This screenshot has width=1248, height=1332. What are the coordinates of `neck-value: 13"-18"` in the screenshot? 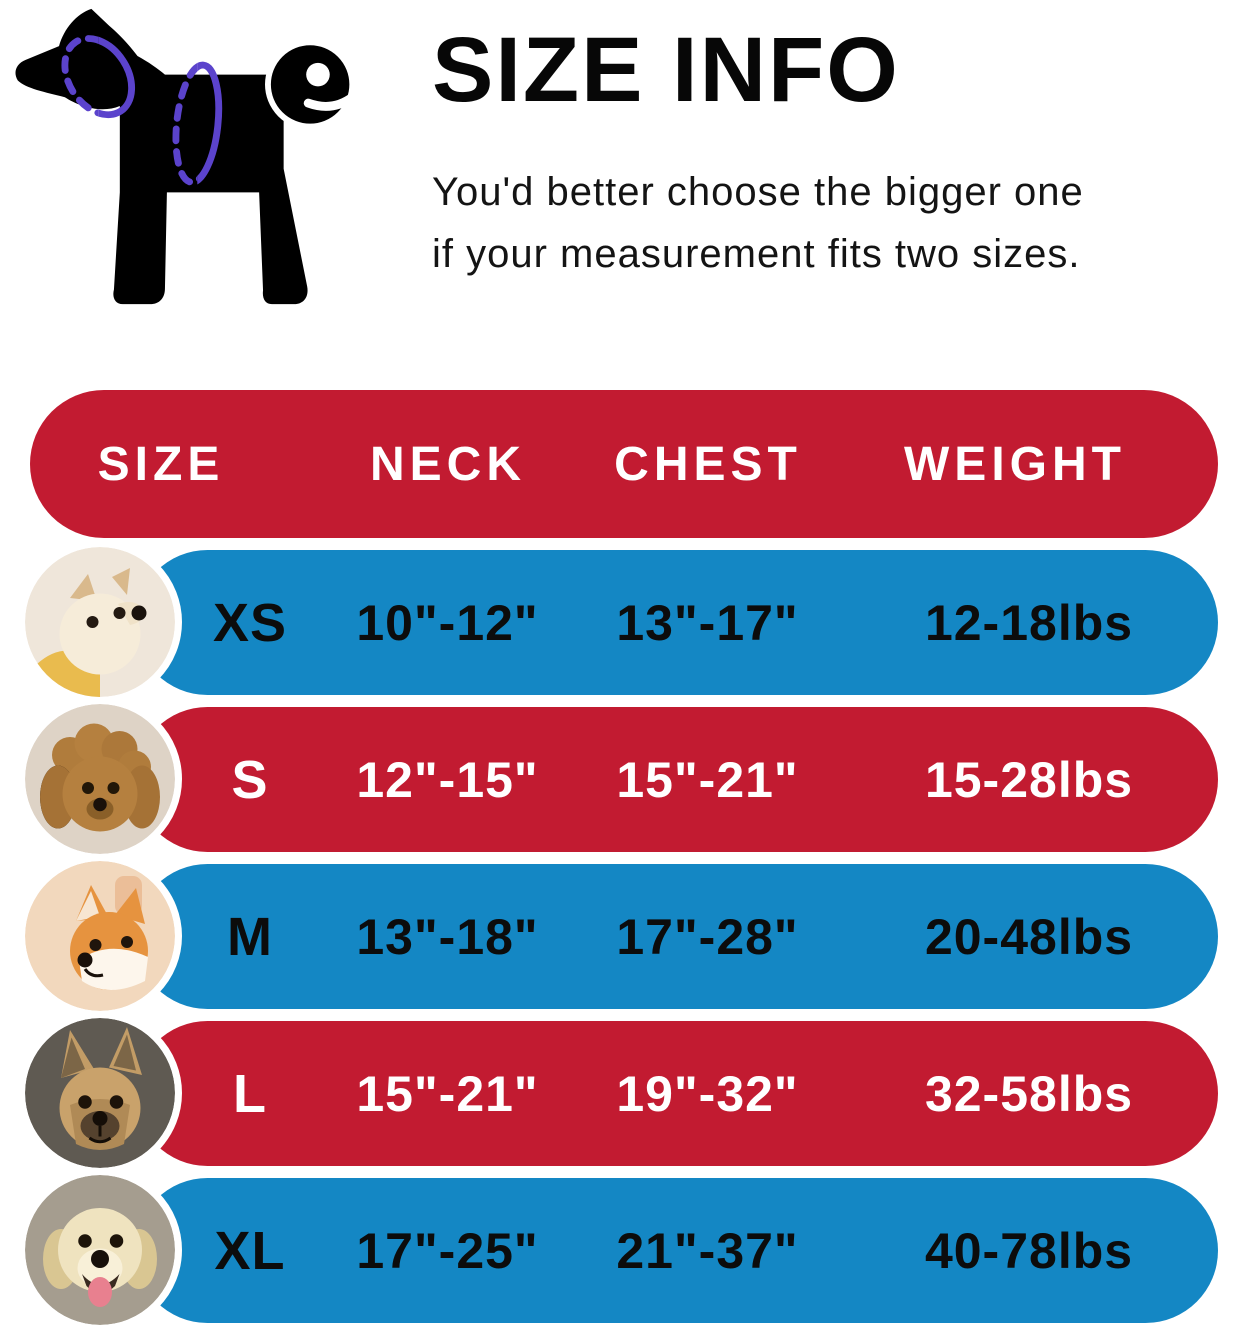 It's located at (447, 936).